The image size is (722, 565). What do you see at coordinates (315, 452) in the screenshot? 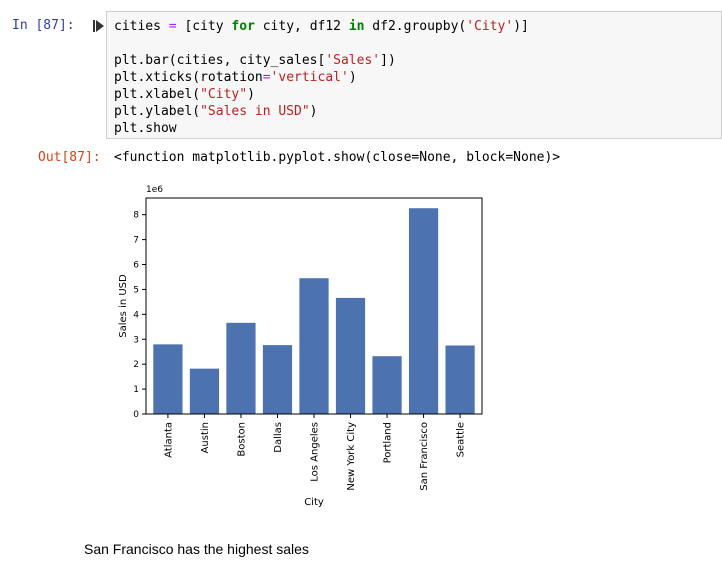
I see `x-tick-label: Los Angeles` at bounding box center [315, 452].